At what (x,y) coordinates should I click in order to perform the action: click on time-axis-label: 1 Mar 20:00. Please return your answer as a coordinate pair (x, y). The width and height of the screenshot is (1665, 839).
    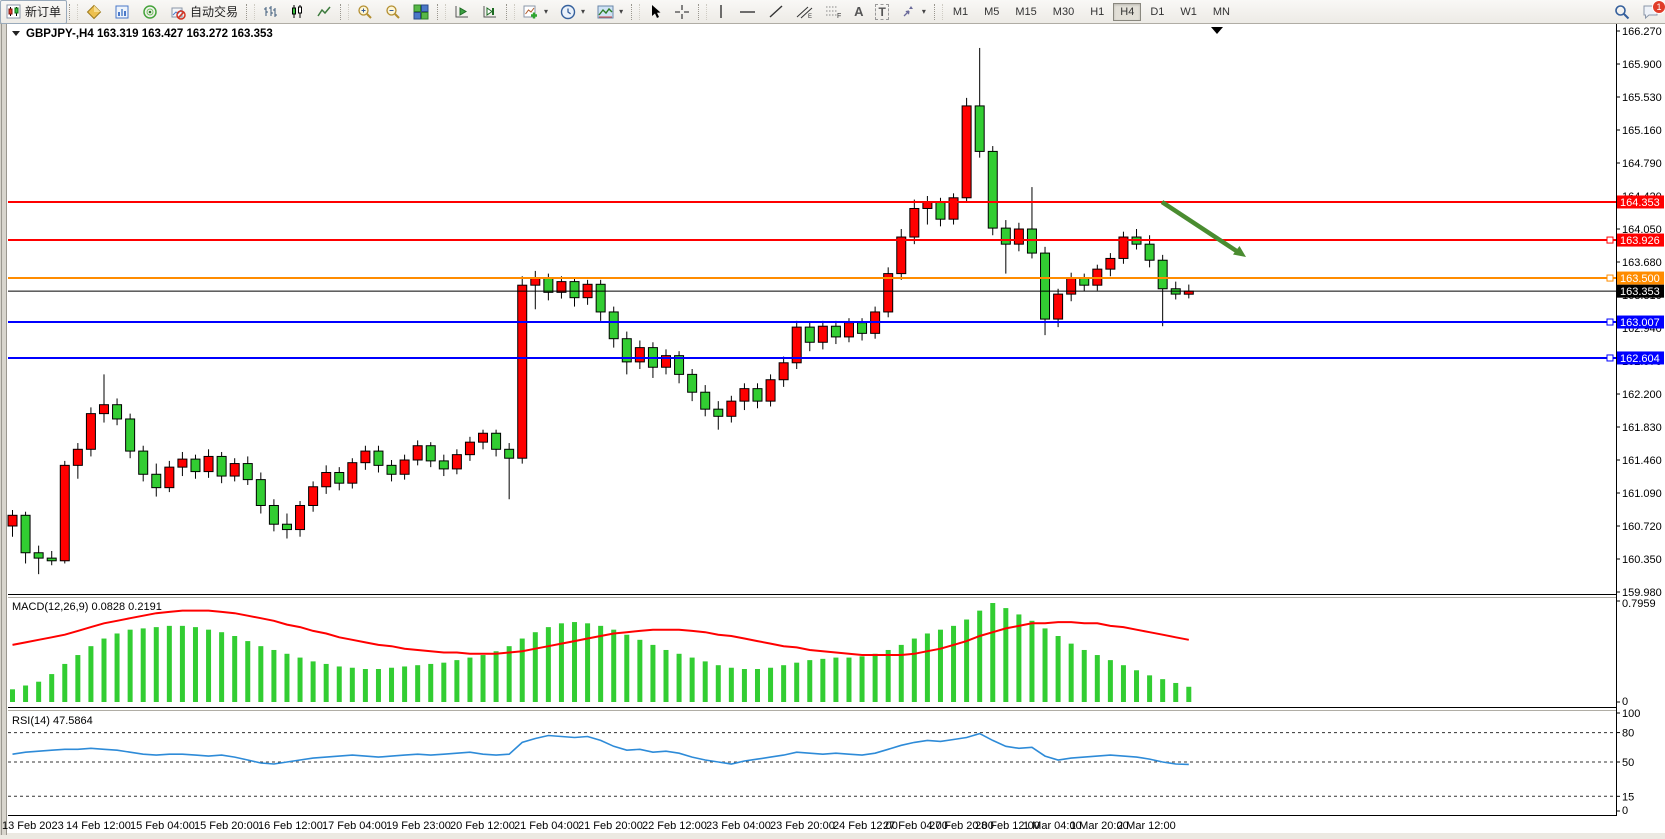
    Looking at the image, I should click on (1099, 826).